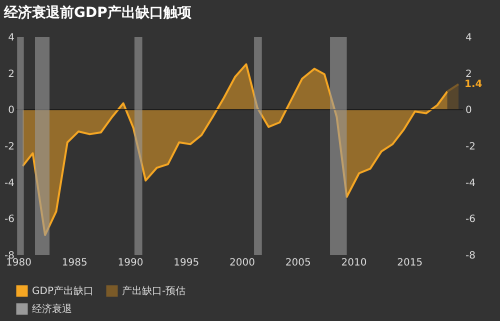 The width and height of the screenshot is (500, 321). I want to click on legend-label: 产出缺口-预估, so click(154, 291).